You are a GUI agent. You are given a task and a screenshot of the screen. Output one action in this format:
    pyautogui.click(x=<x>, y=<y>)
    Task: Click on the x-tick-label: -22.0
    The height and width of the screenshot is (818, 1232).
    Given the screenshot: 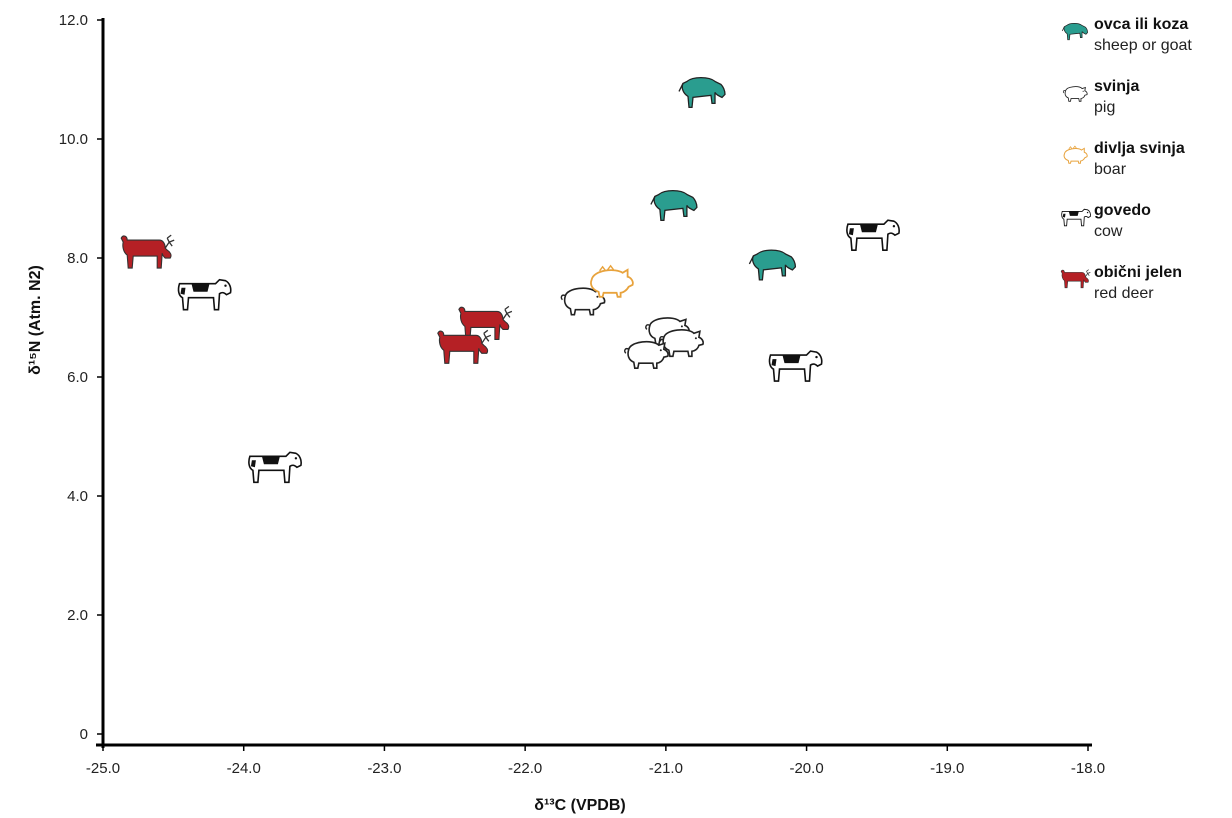 What is the action you would take?
    pyautogui.click(x=525, y=768)
    